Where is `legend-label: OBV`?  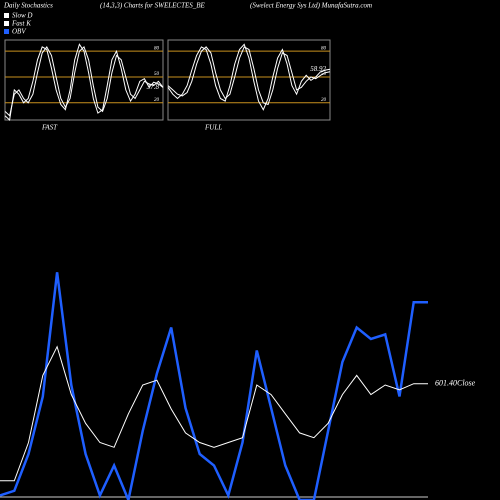
legend-label: OBV is located at coordinates (19, 32).